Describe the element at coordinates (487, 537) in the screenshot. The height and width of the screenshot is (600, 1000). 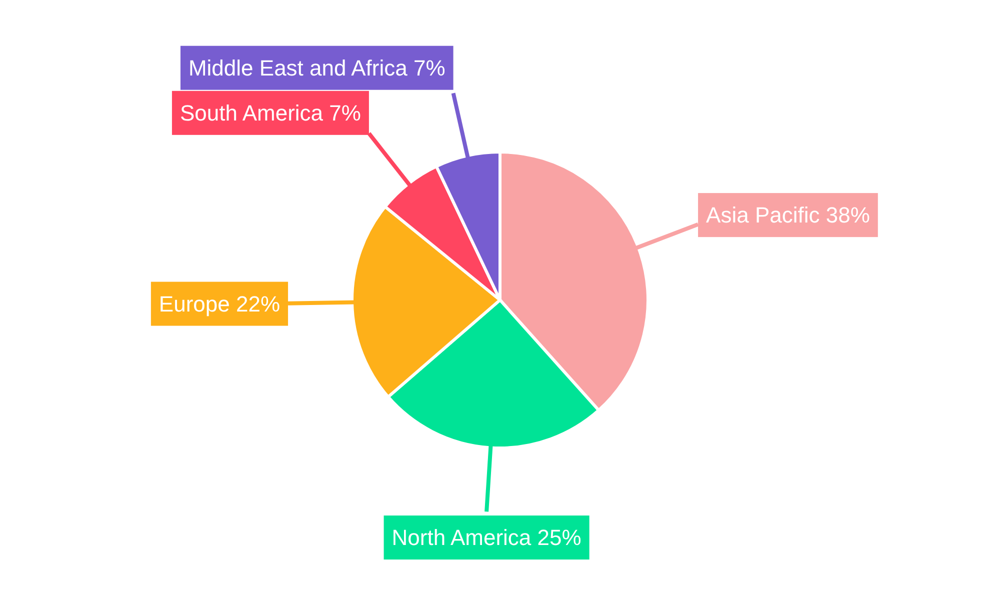
I see `slice-label: North America 25%` at that location.